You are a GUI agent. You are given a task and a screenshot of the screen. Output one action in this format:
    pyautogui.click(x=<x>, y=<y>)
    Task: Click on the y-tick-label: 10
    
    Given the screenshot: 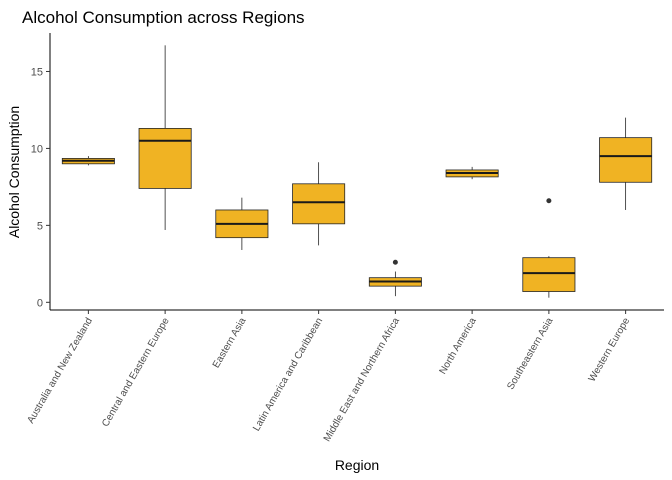 What is the action you would take?
    pyautogui.click(x=37, y=149)
    